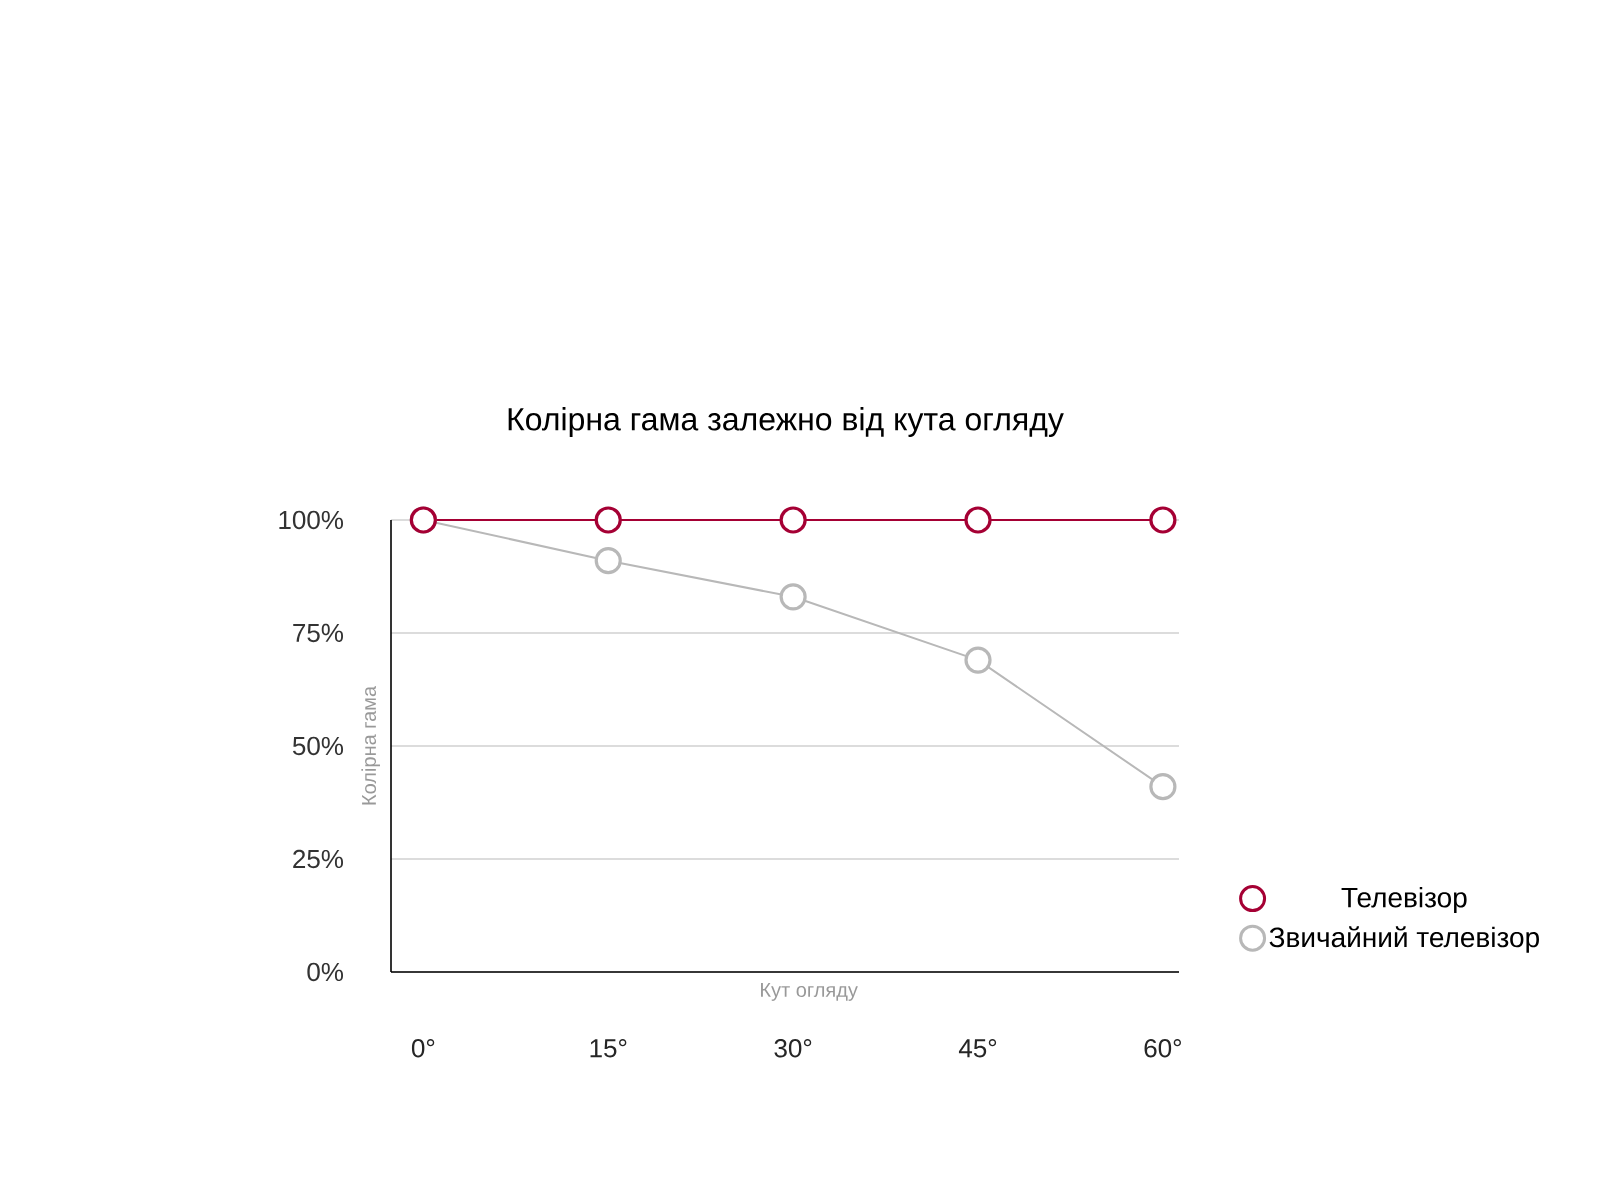 The width and height of the screenshot is (1600, 1202). I want to click on x-tick-label: 0°, so click(423, 1048).